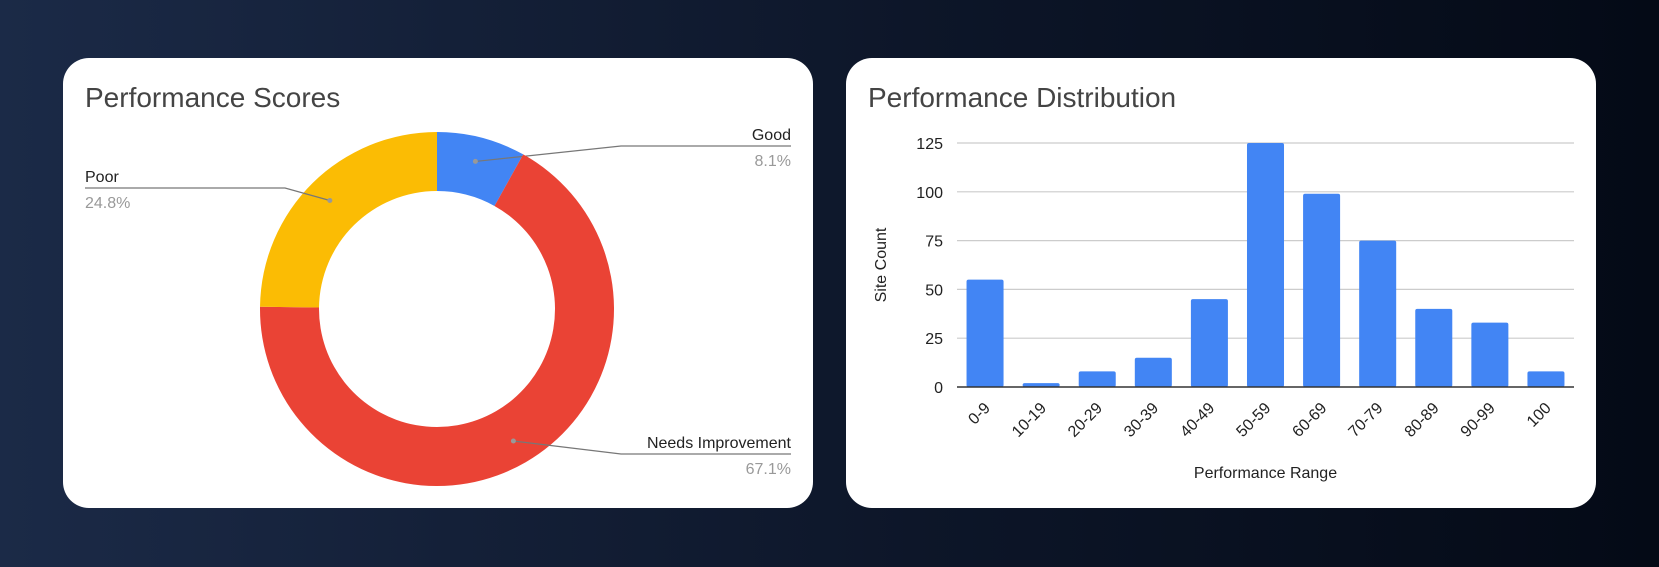 This screenshot has height=567, width=1659. Describe the element at coordinates (1253, 420) in the screenshot. I see `x-tick-label: 50-59` at that location.